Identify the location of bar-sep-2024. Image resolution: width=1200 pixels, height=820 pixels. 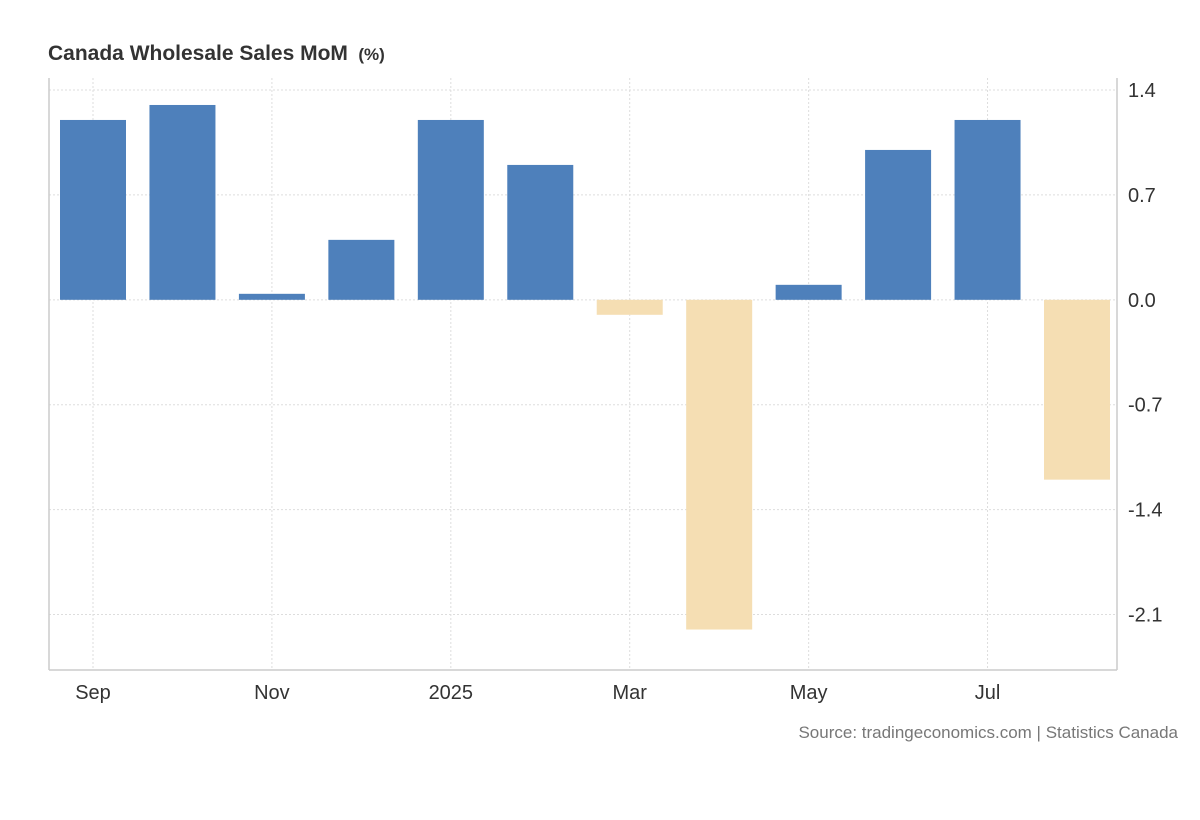
(93, 209).